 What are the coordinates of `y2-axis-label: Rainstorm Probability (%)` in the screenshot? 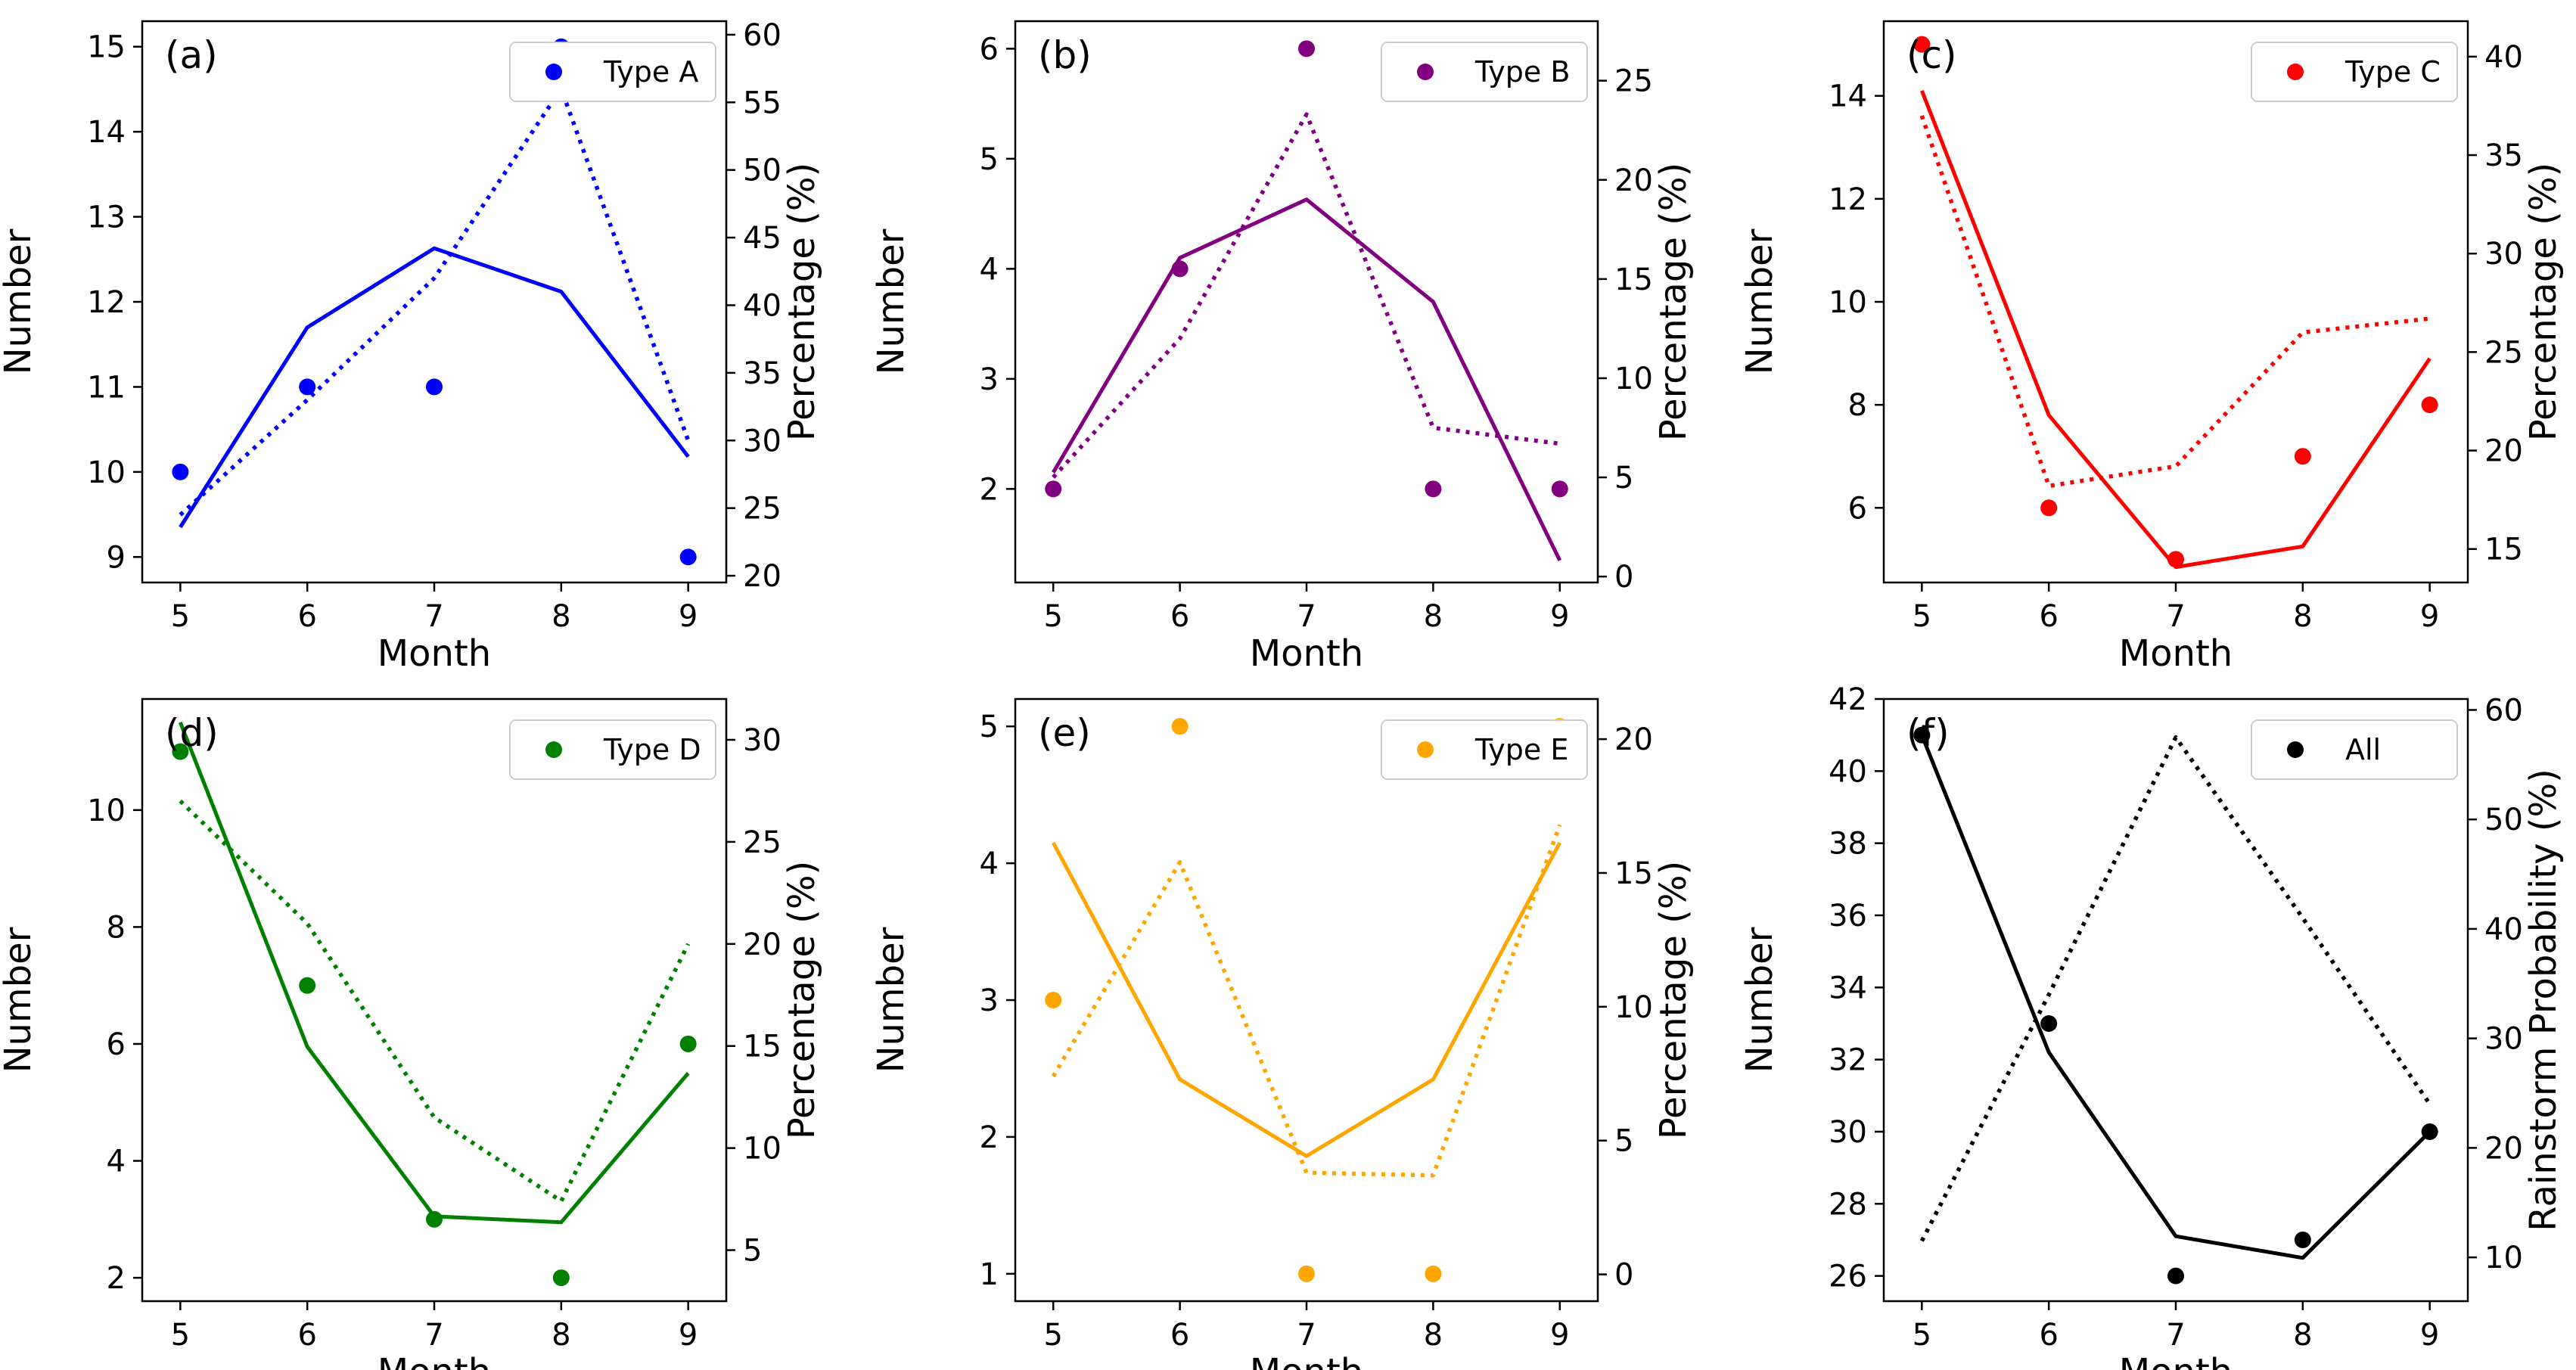 It's located at (2543, 1000).